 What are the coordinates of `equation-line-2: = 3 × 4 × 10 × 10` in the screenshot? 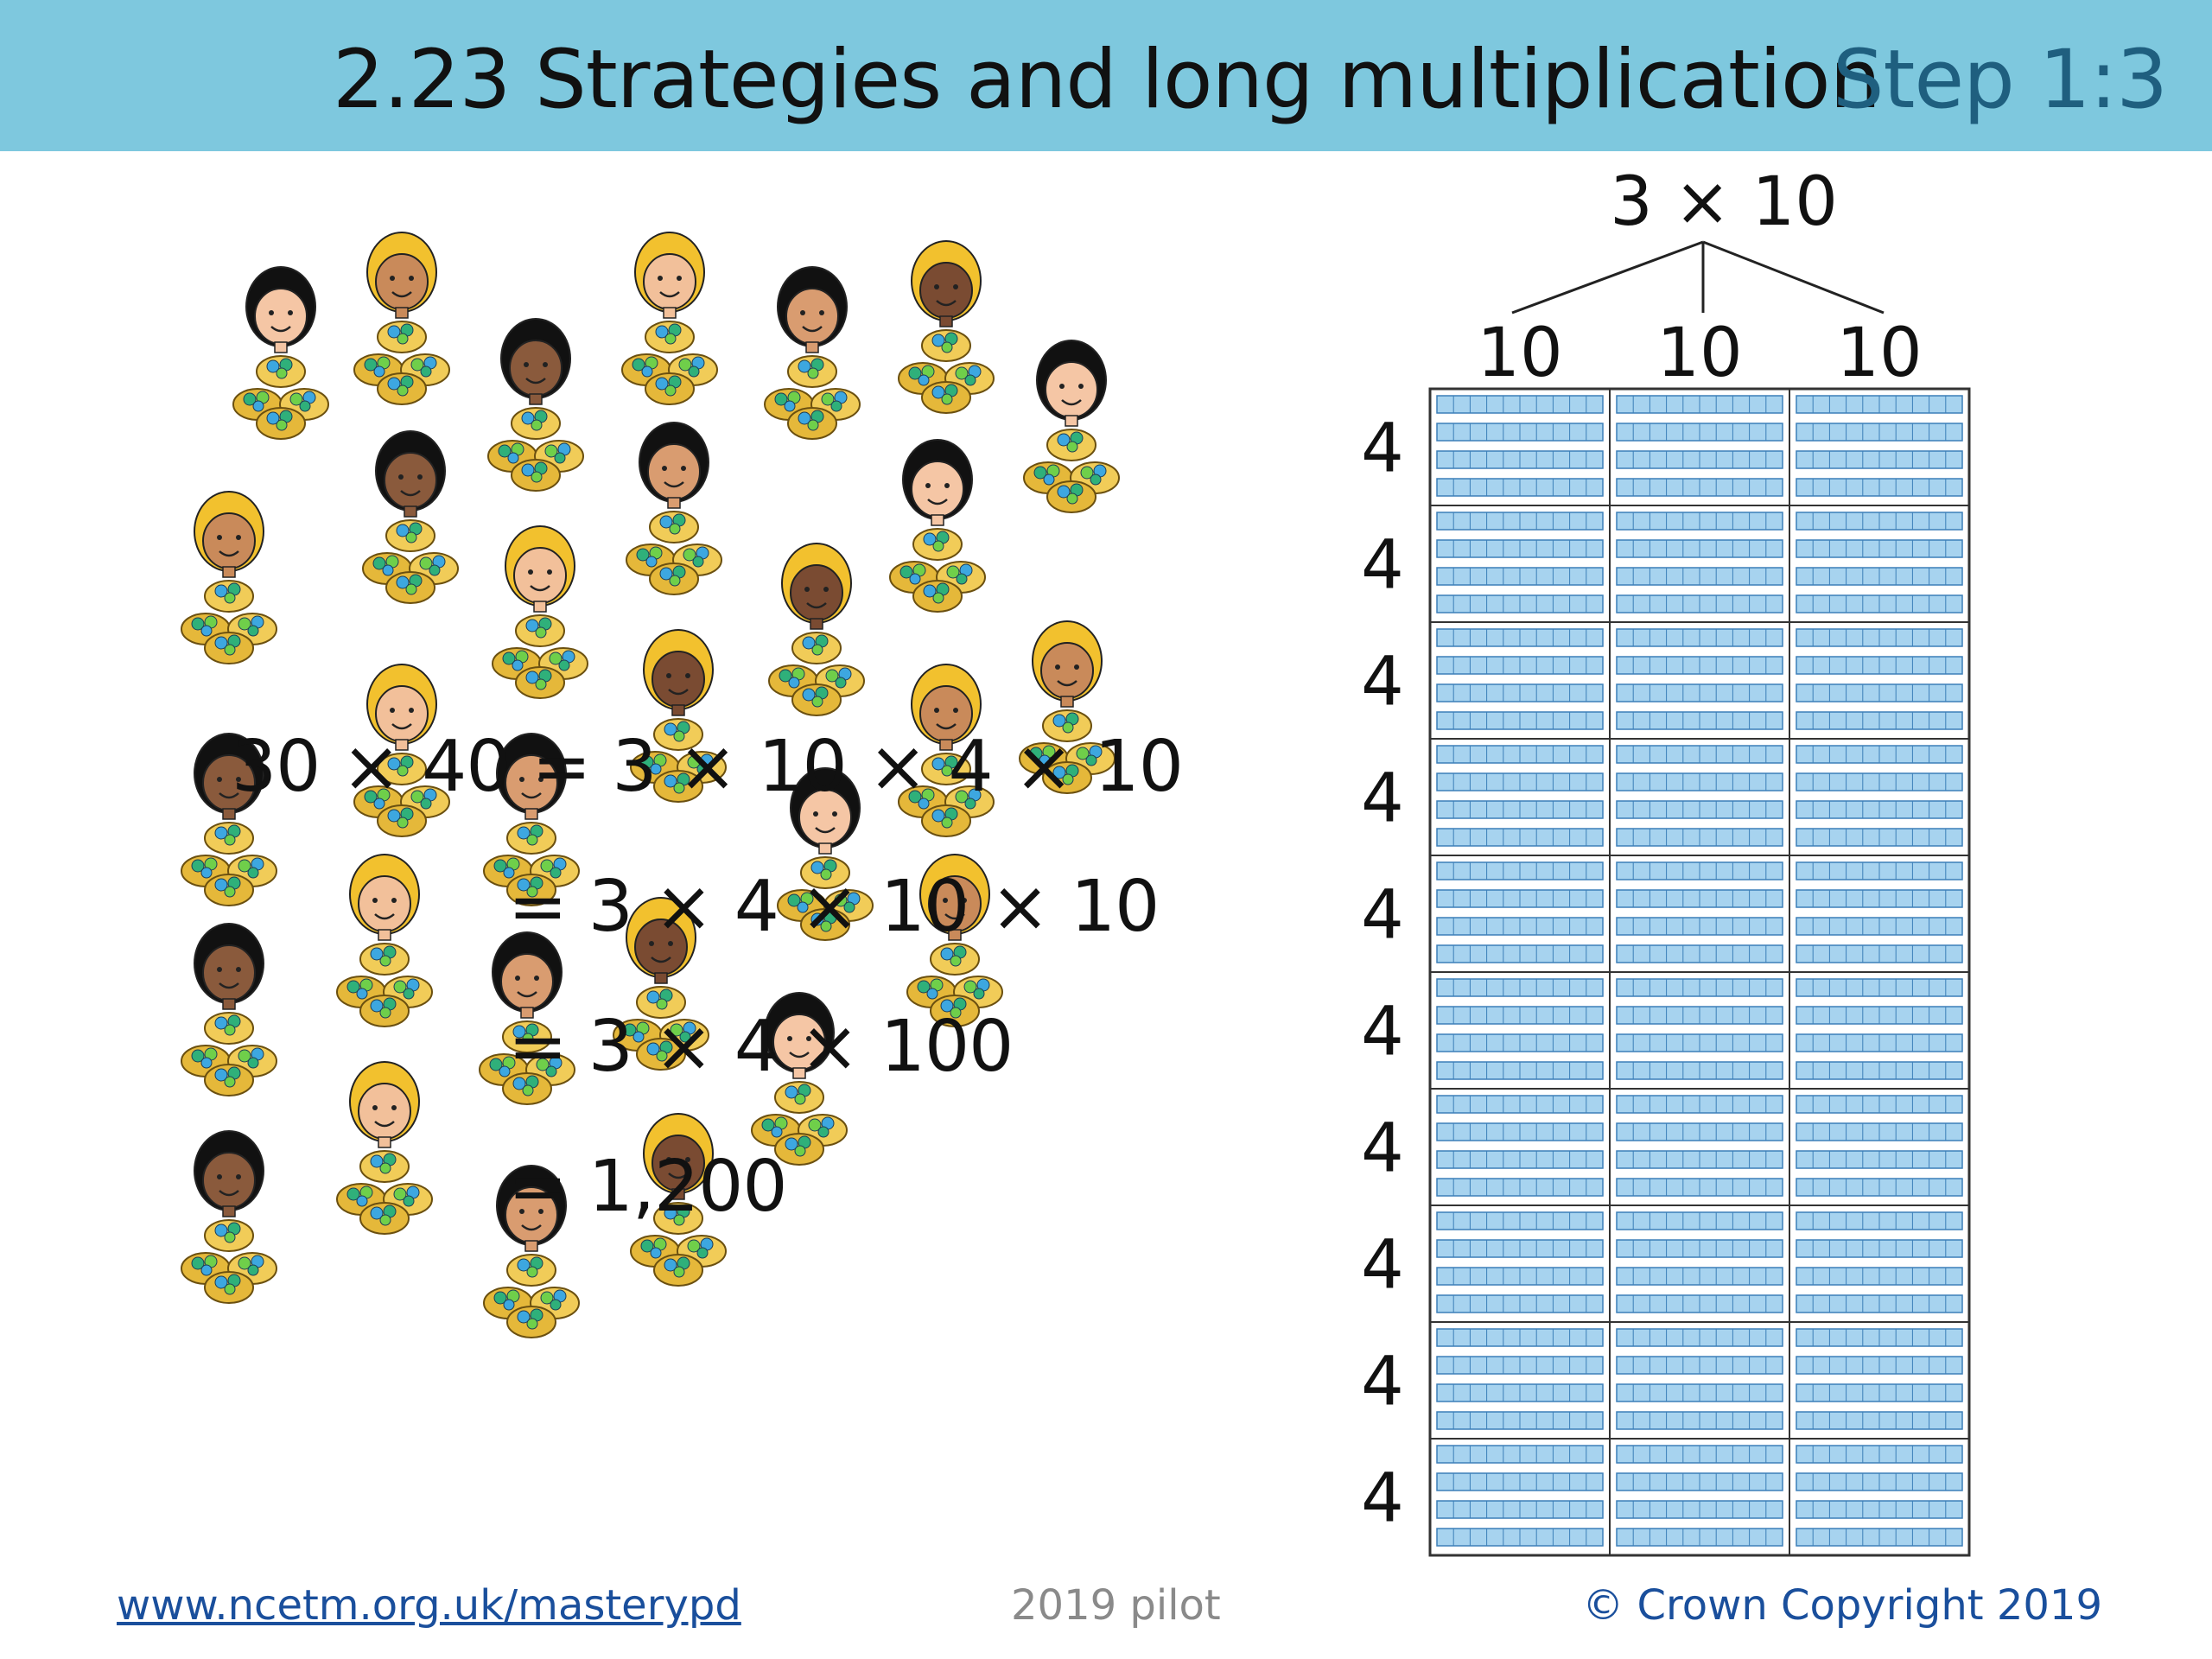 It's located at (834, 907).